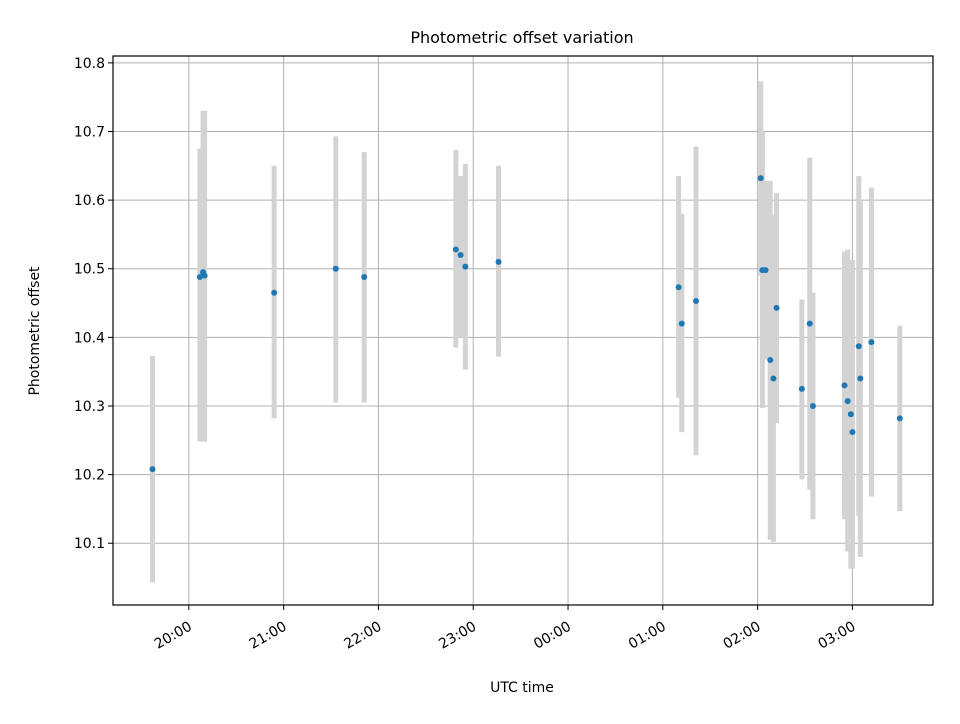 The width and height of the screenshot is (960, 724). What do you see at coordinates (89, 132) in the screenshot?
I see `y-tick-label: 10.7` at bounding box center [89, 132].